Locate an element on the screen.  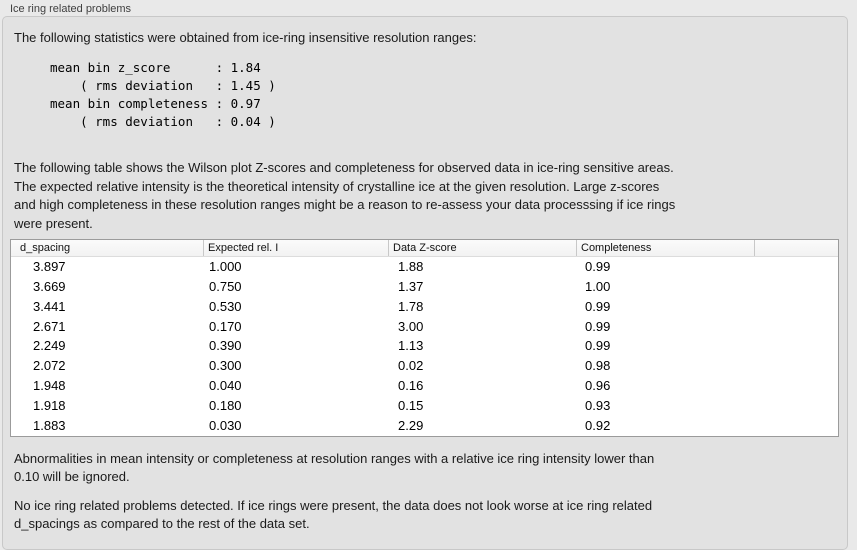
table-cell: 0.030 is located at coordinates (225, 425).